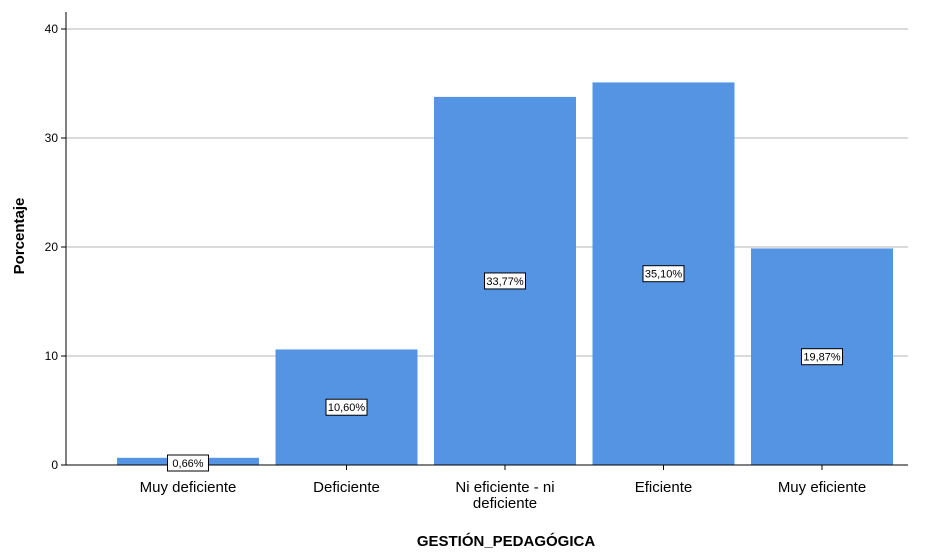 The width and height of the screenshot is (934, 553). I want to click on data-label-text: 0,66%, so click(187, 464).